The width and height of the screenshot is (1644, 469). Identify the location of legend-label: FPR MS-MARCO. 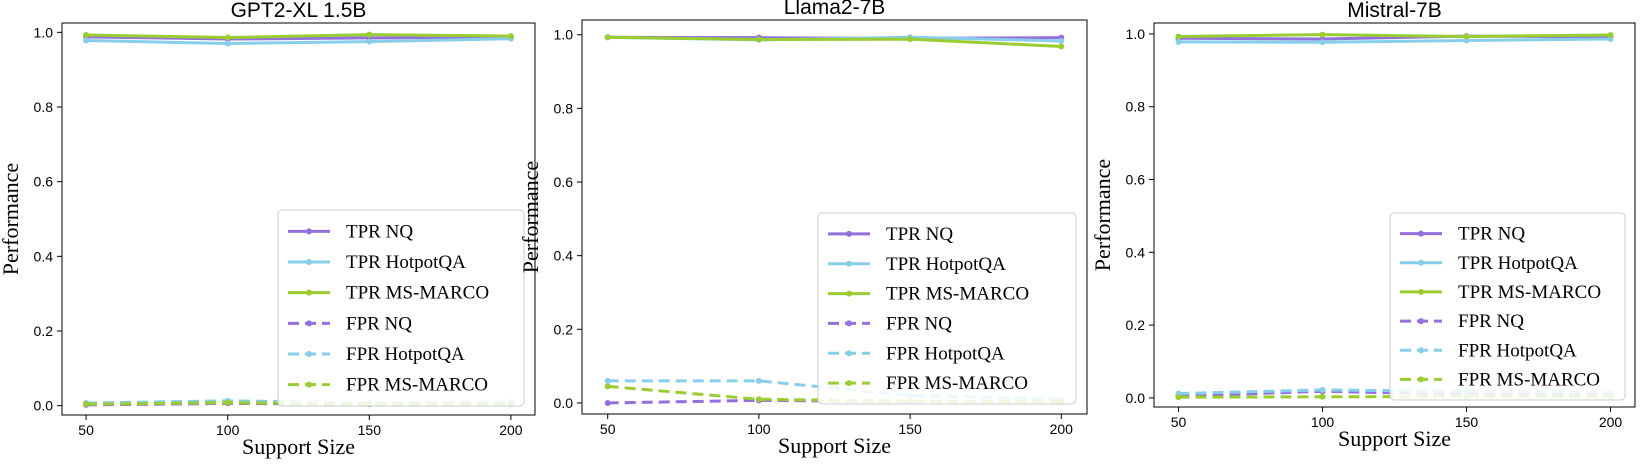
(417, 385).